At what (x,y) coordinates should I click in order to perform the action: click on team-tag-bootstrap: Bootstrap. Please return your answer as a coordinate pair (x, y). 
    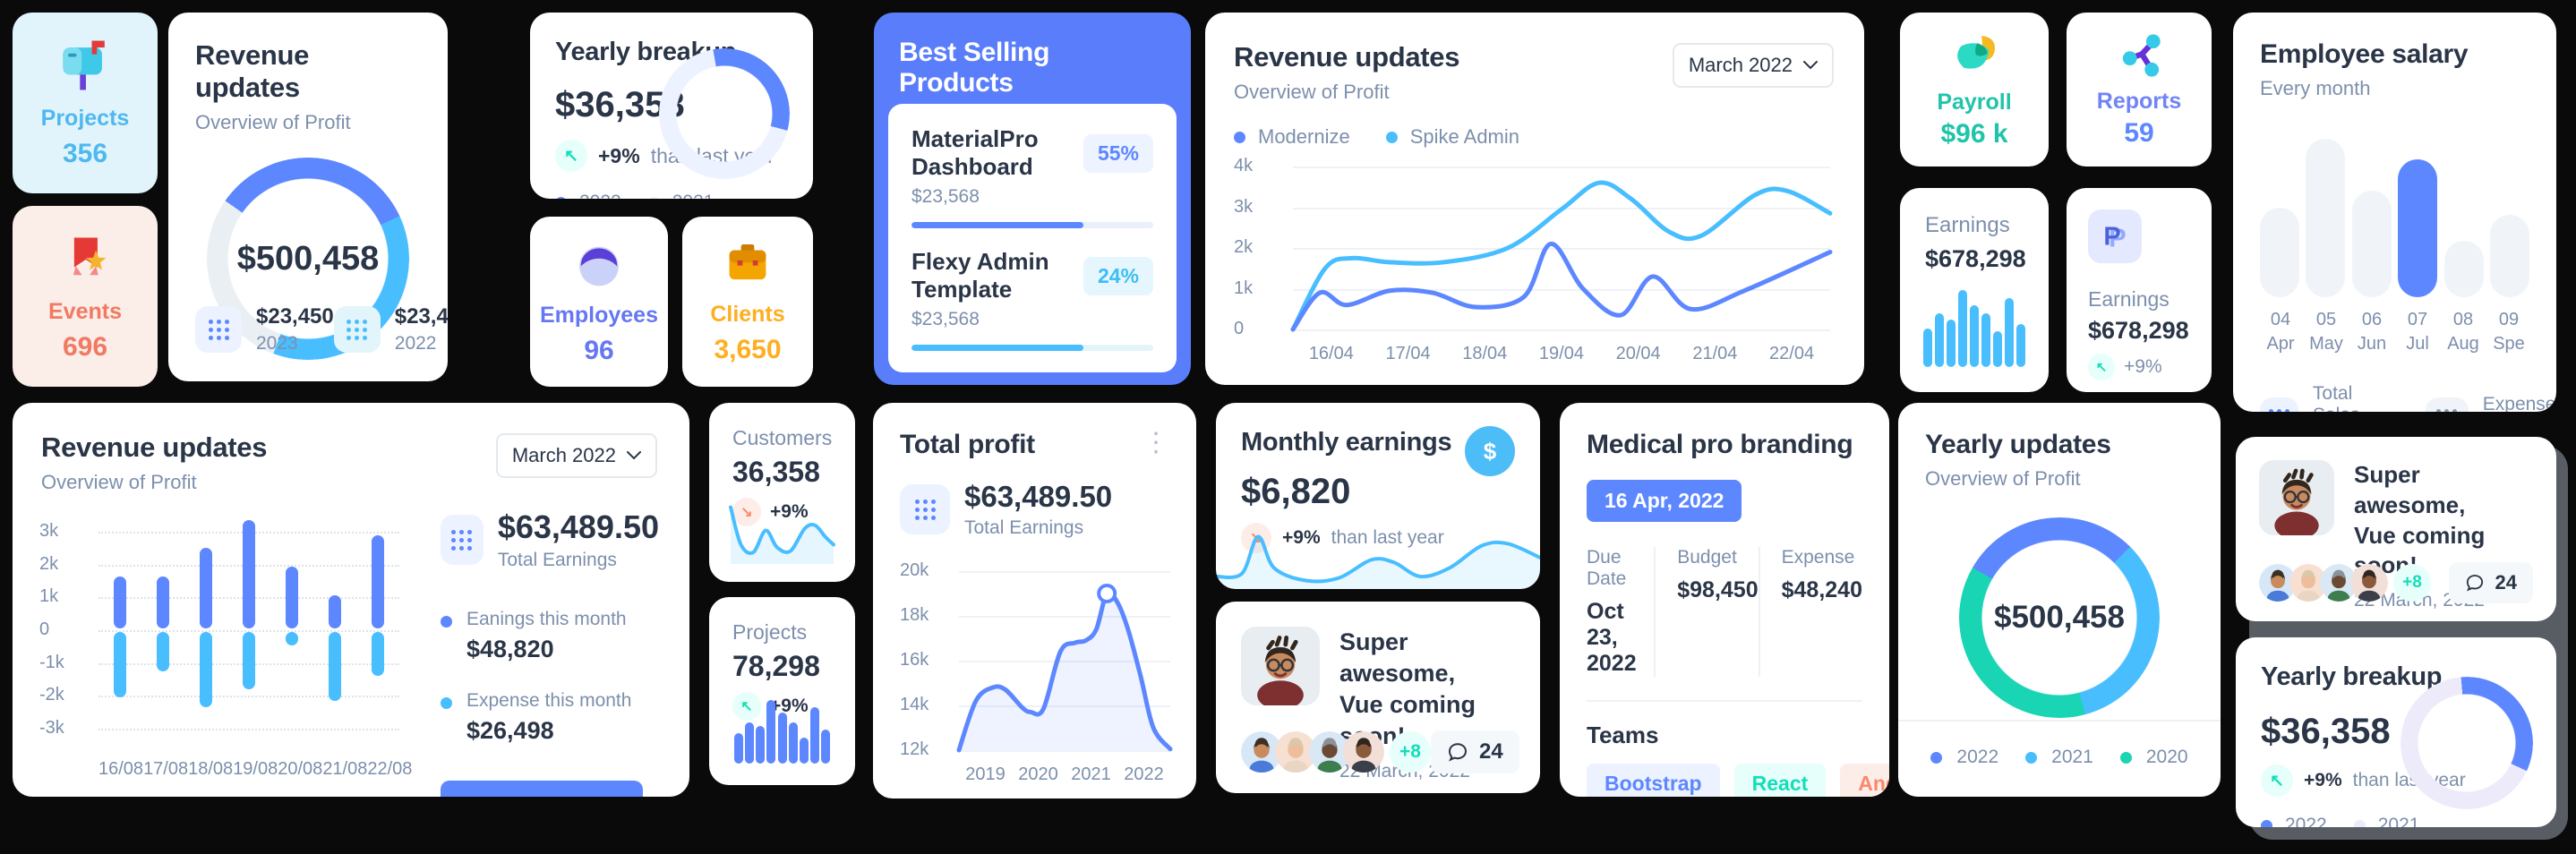
    Looking at the image, I should click on (1654, 780).